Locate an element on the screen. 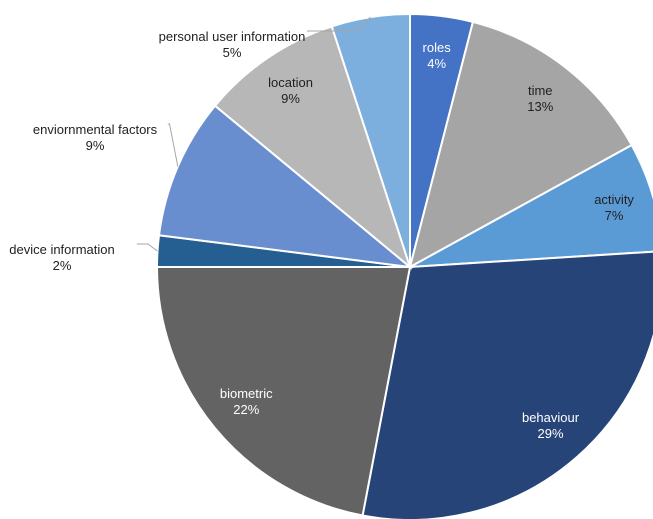  value-label: 22% is located at coordinates (246, 410).